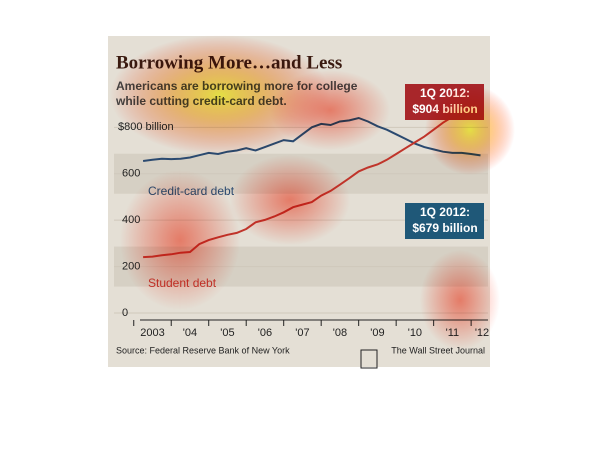  What do you see at coordinates (377, 333) in the screenshot?
I see `x-tick-label: '09` at bounding box center [377, 333].